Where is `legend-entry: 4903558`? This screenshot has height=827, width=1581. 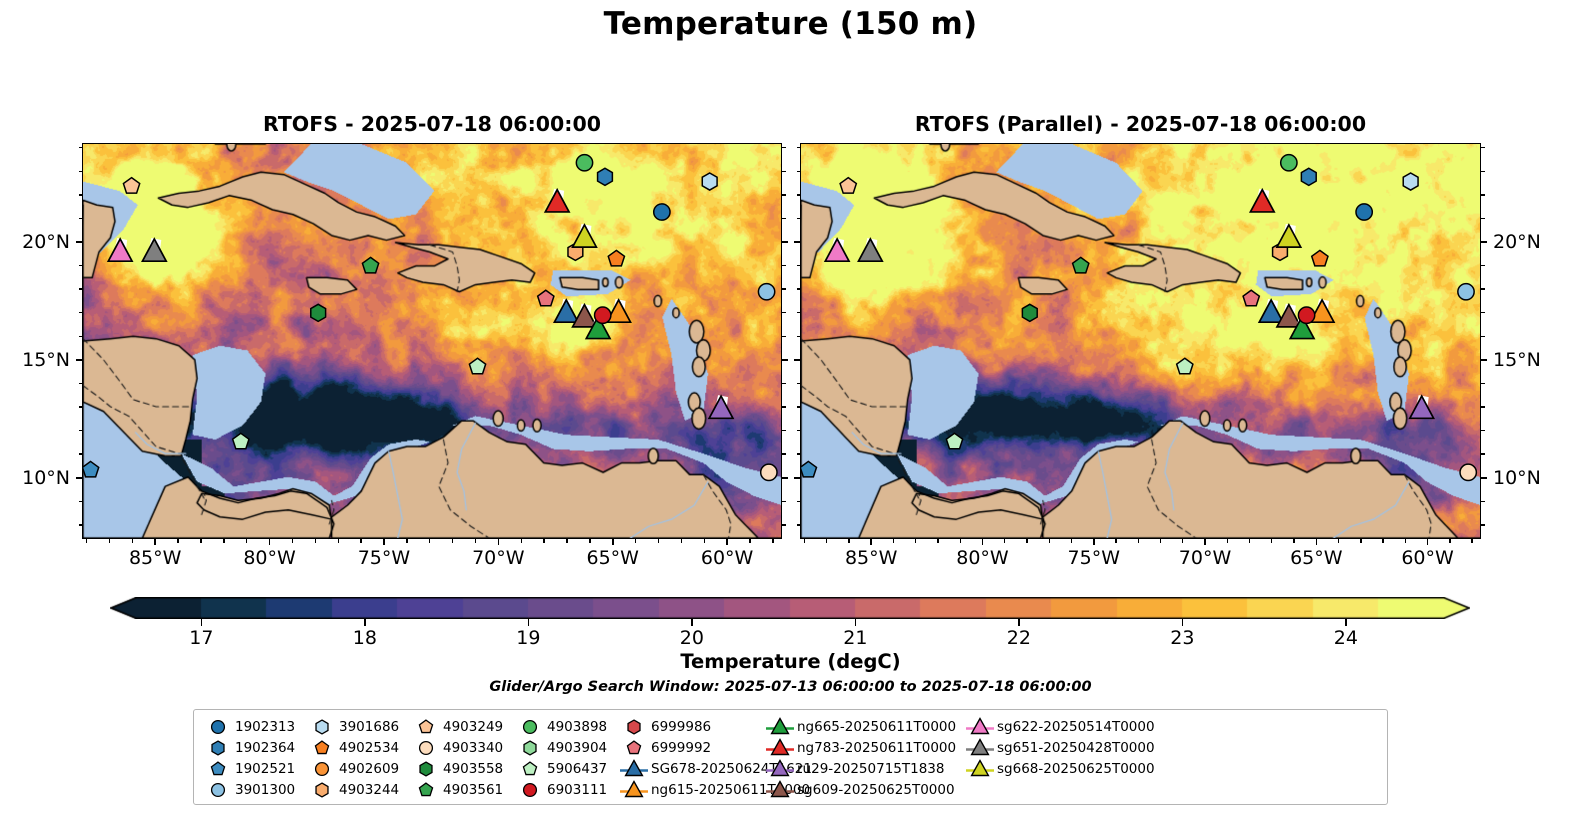
legend-entry: 4903558 is located at coordinates (463, 768).